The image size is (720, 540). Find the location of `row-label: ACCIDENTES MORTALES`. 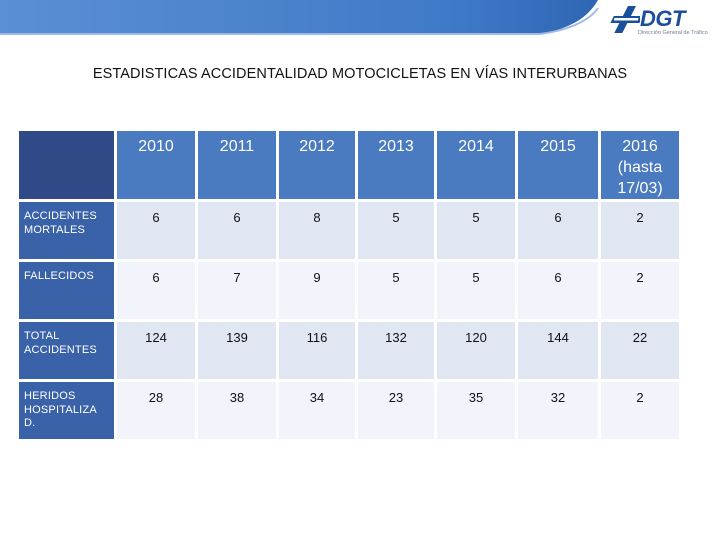

row-label: ACCIDENTES MORTALES is located at coordinates (66, 230).